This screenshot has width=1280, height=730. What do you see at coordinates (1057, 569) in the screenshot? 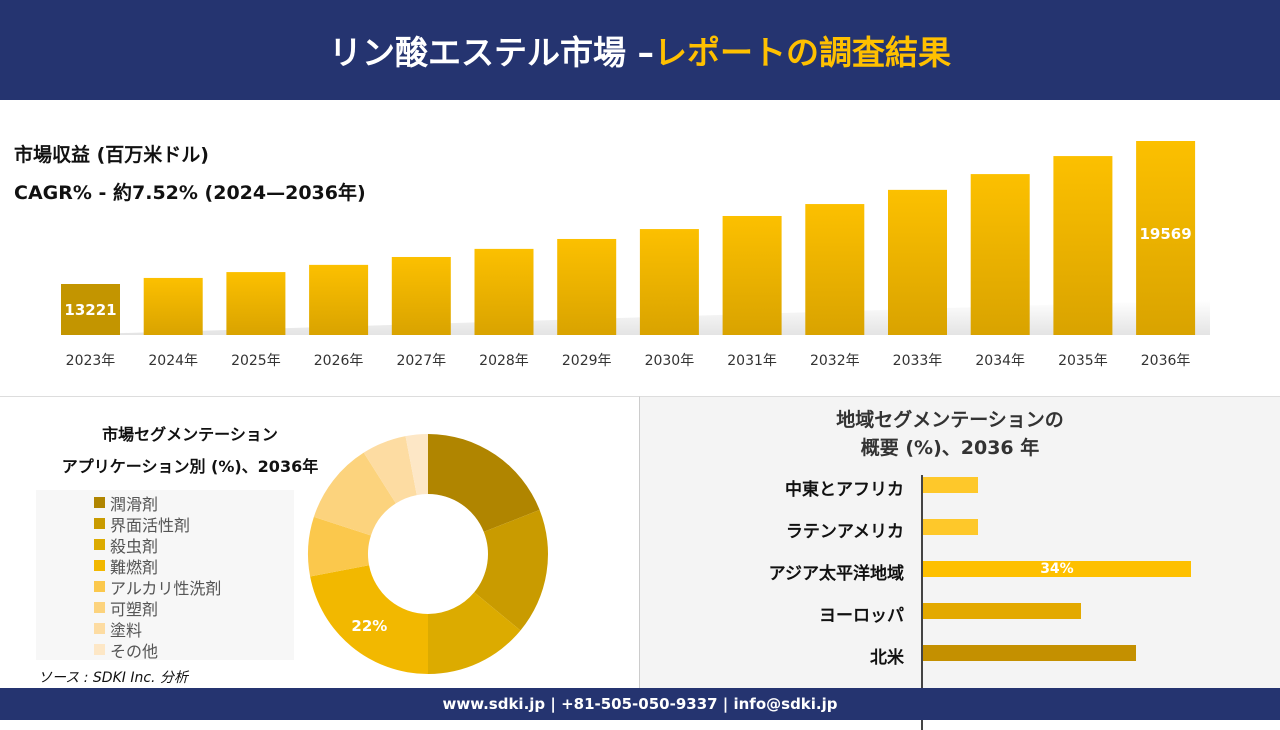
I see `region-bar: 34%` at bounding box center [1057, 569].